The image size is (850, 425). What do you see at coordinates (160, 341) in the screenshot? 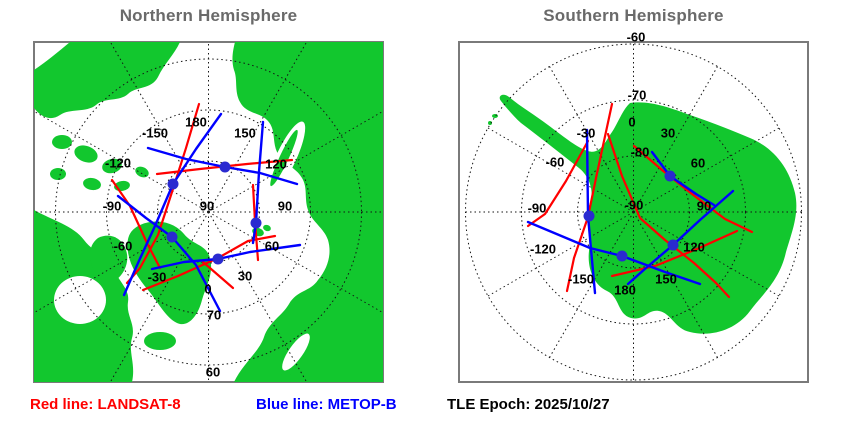
I see `iceland` at bounding box center [160, 341].